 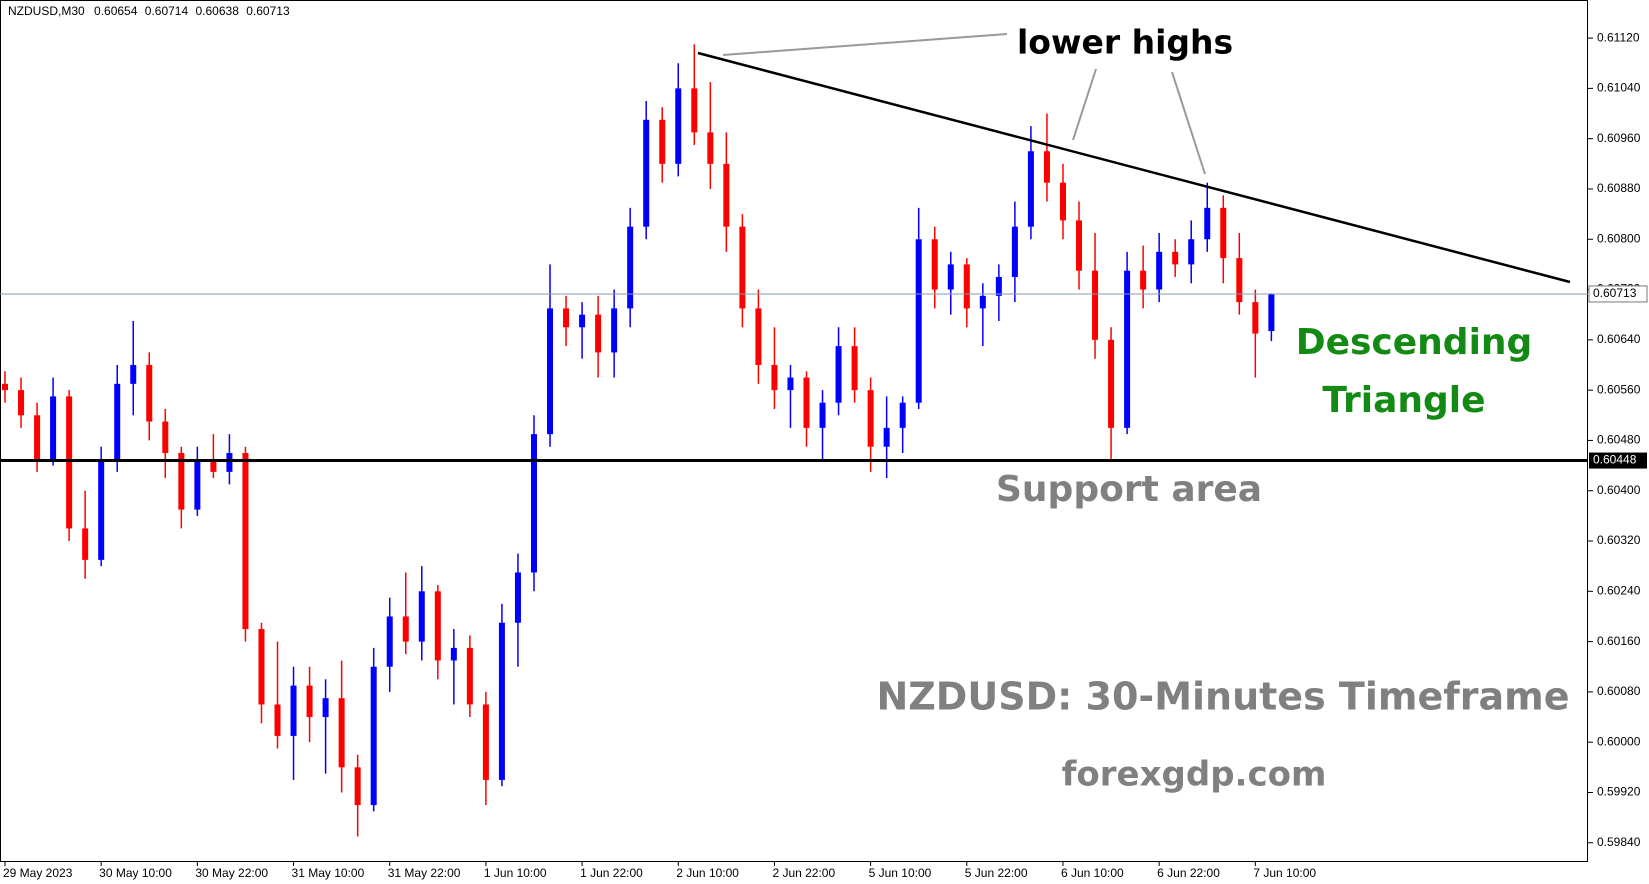 I want to click on support-box, so click(x=1618, y=460).